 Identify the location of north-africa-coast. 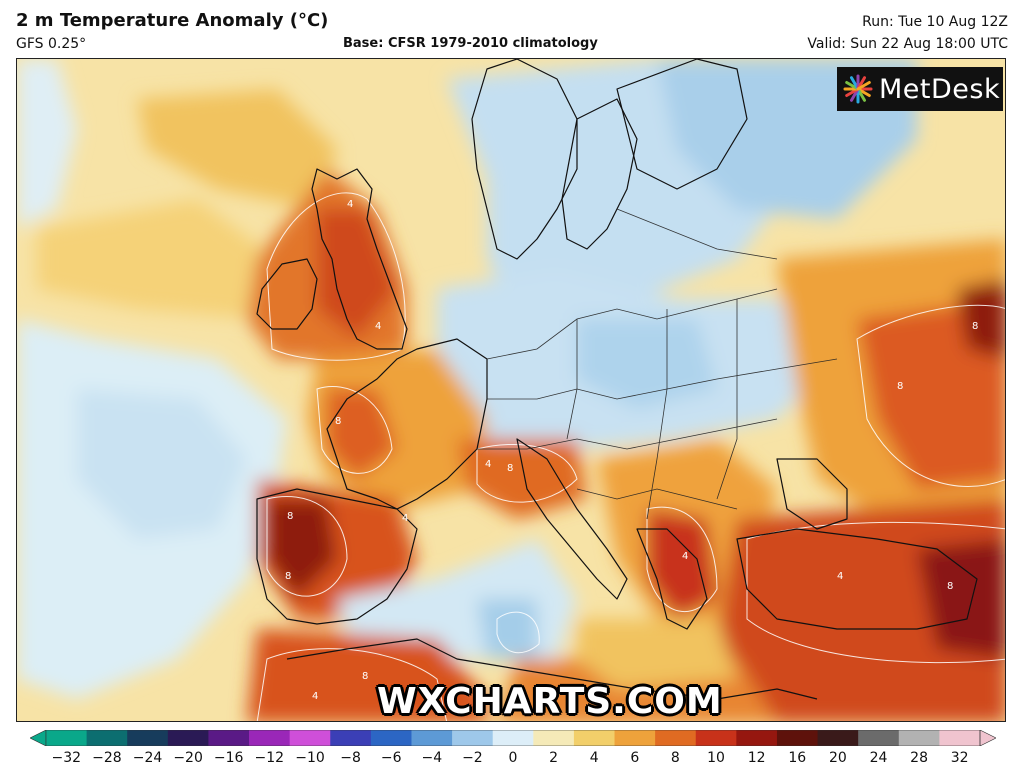
(552, 669).